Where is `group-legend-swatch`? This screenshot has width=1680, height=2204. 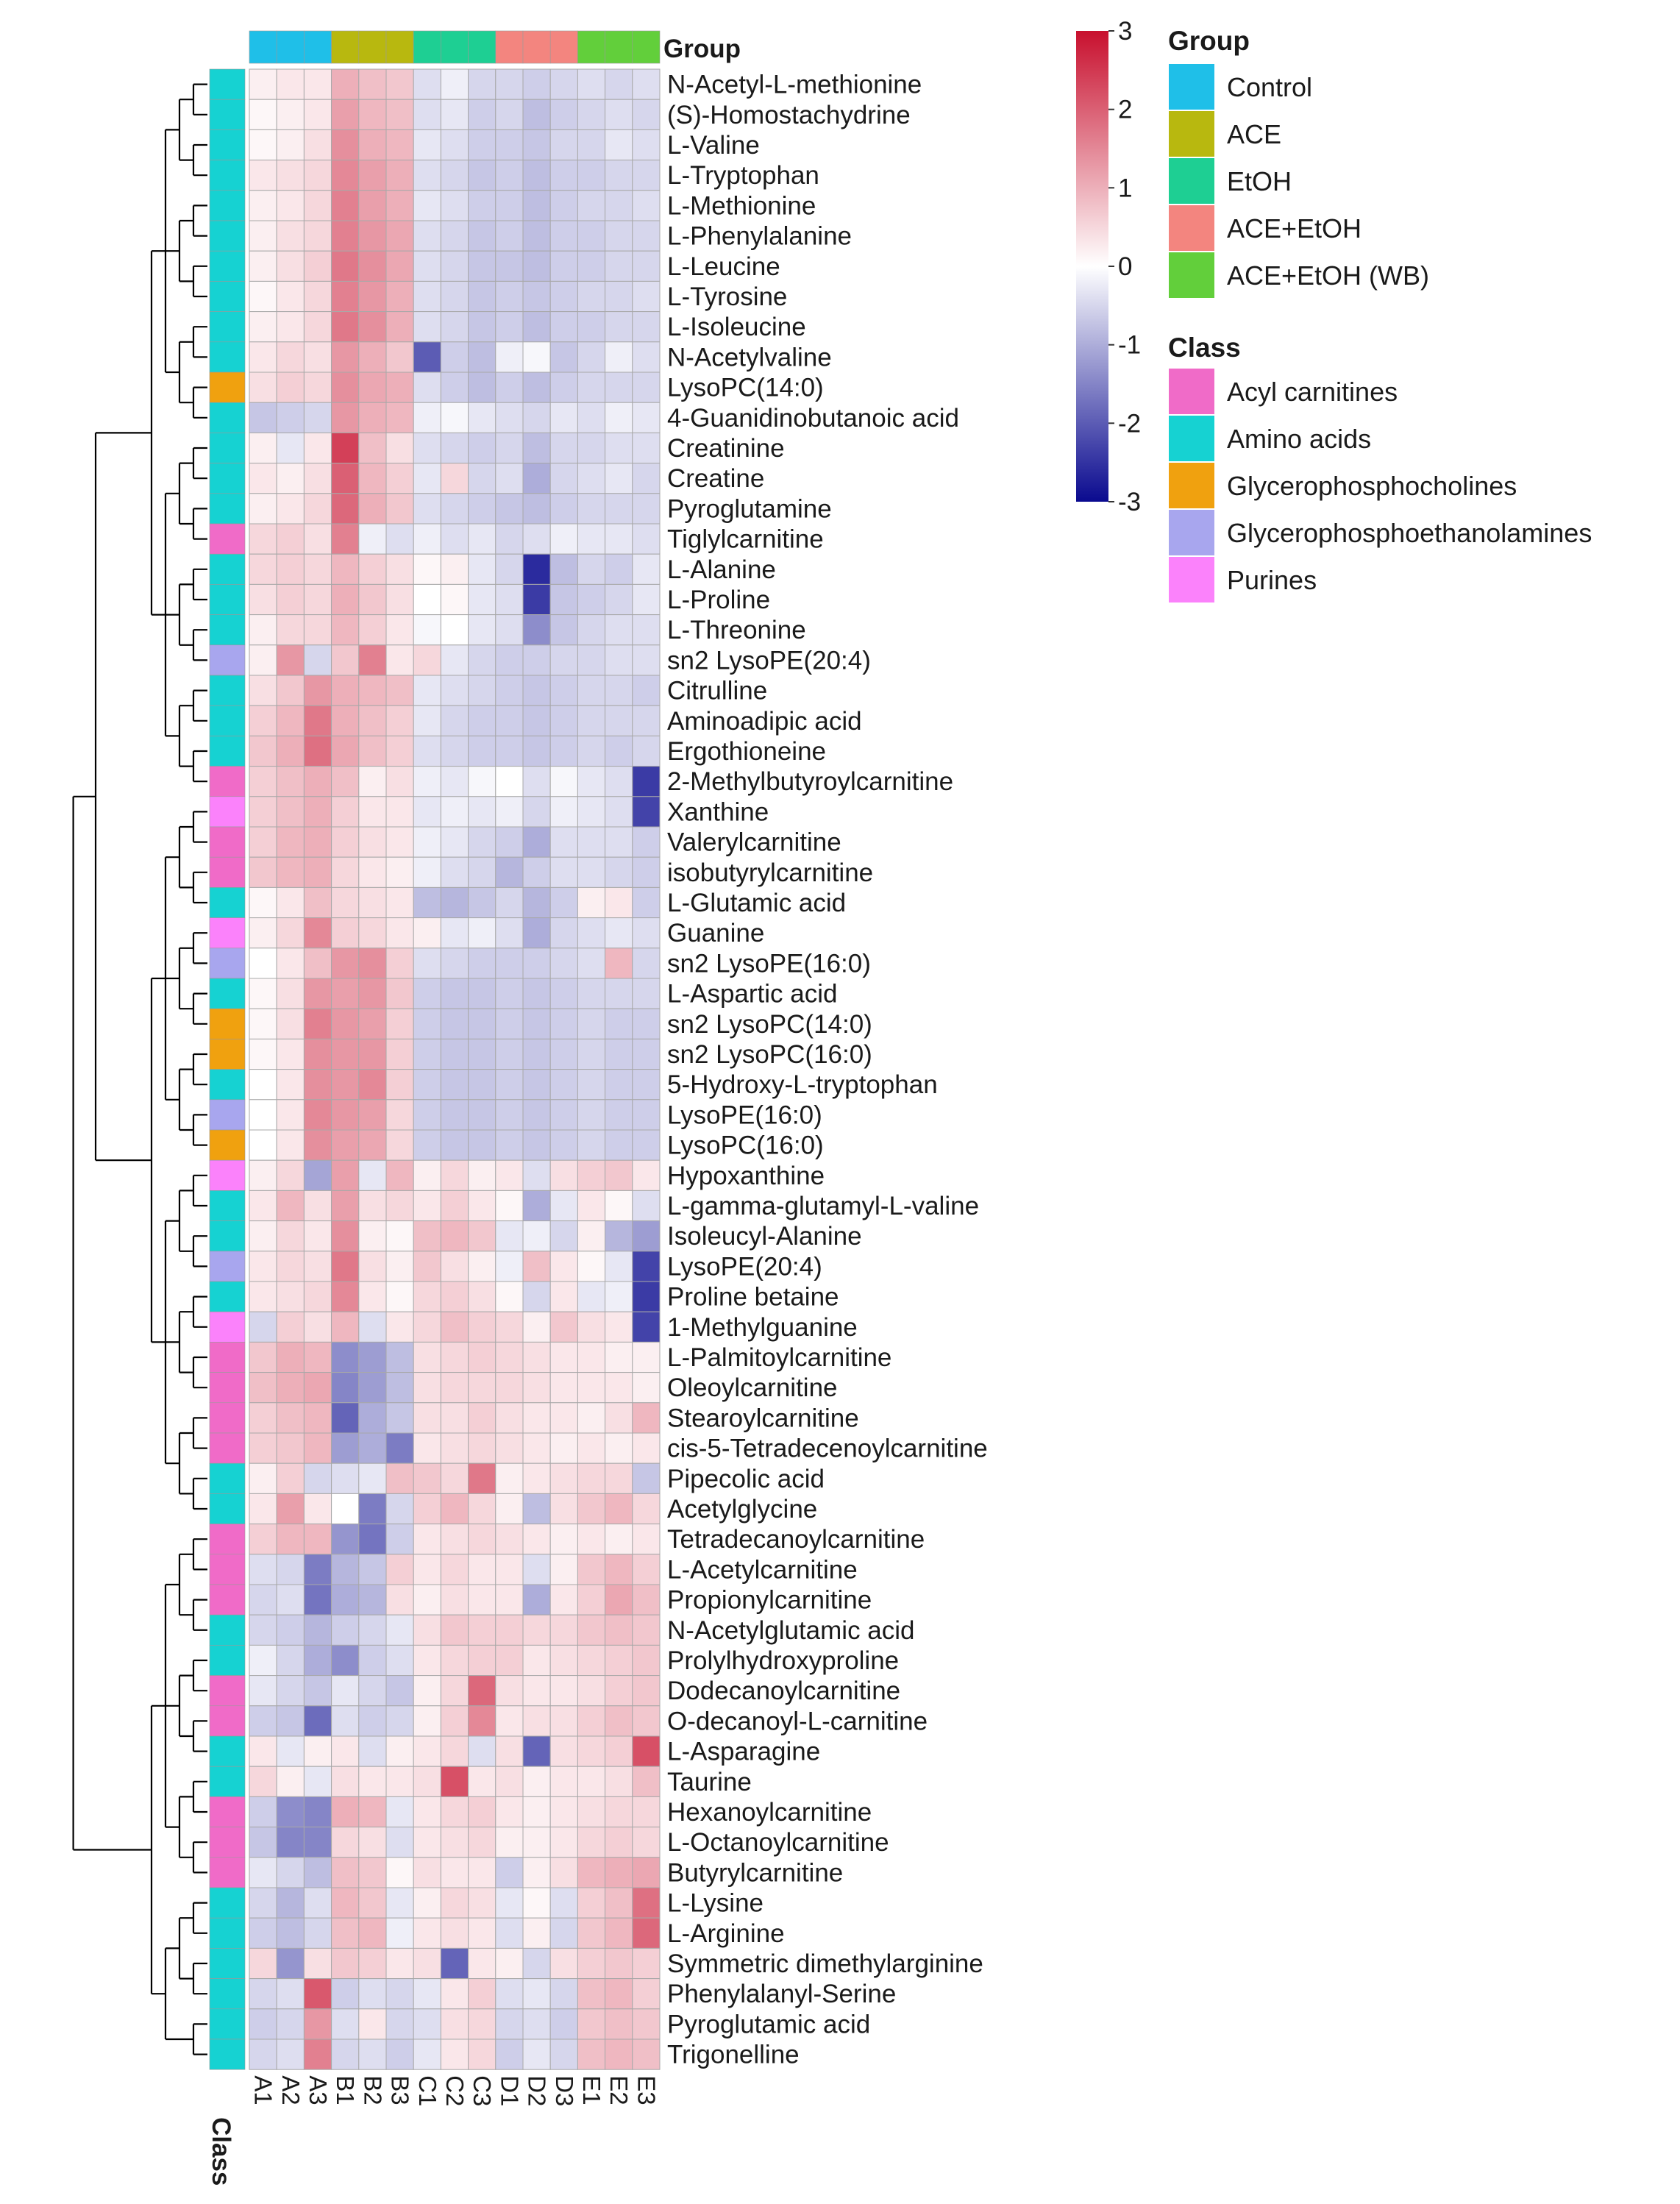
group-legend-swatch is located at coordinates (1191, 134).